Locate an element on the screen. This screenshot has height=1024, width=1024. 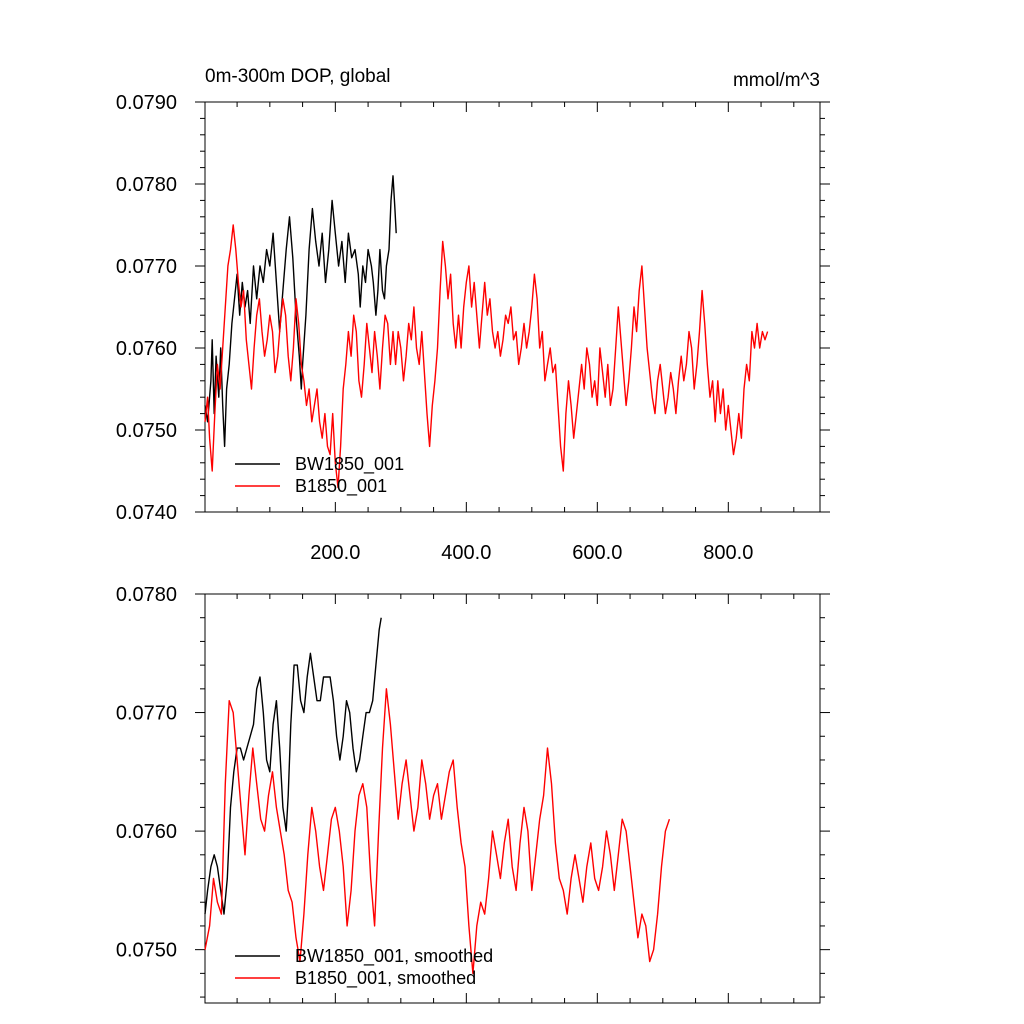
legend-label: B1850_001 is located at coordinates (341, 486).